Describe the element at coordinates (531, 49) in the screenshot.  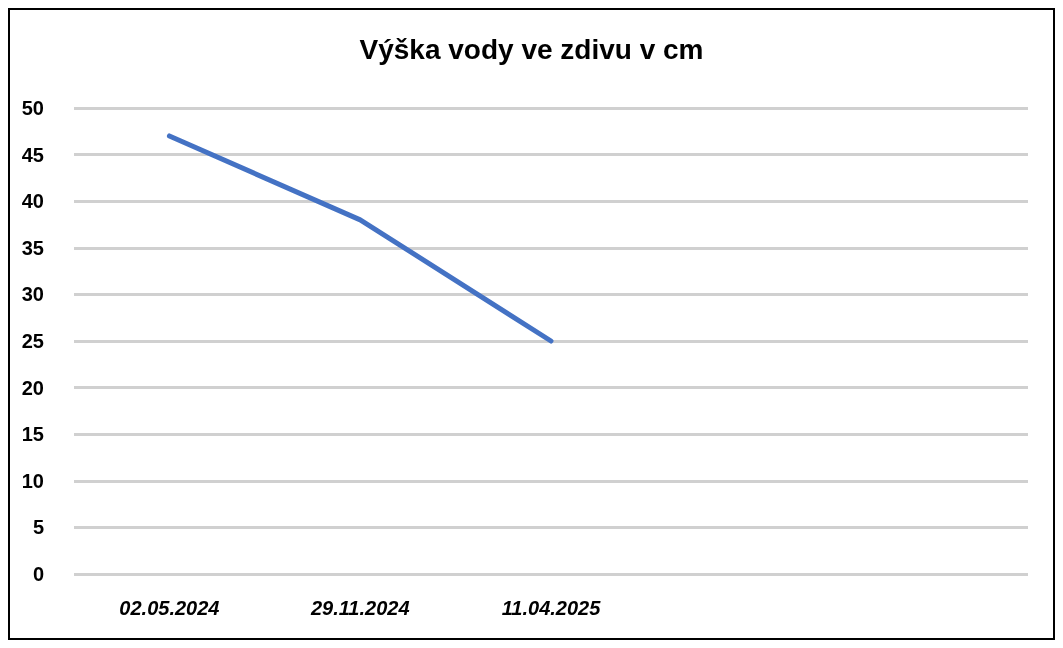
I see `chart-title: Výška vody ve zdivu v cm` at that location.